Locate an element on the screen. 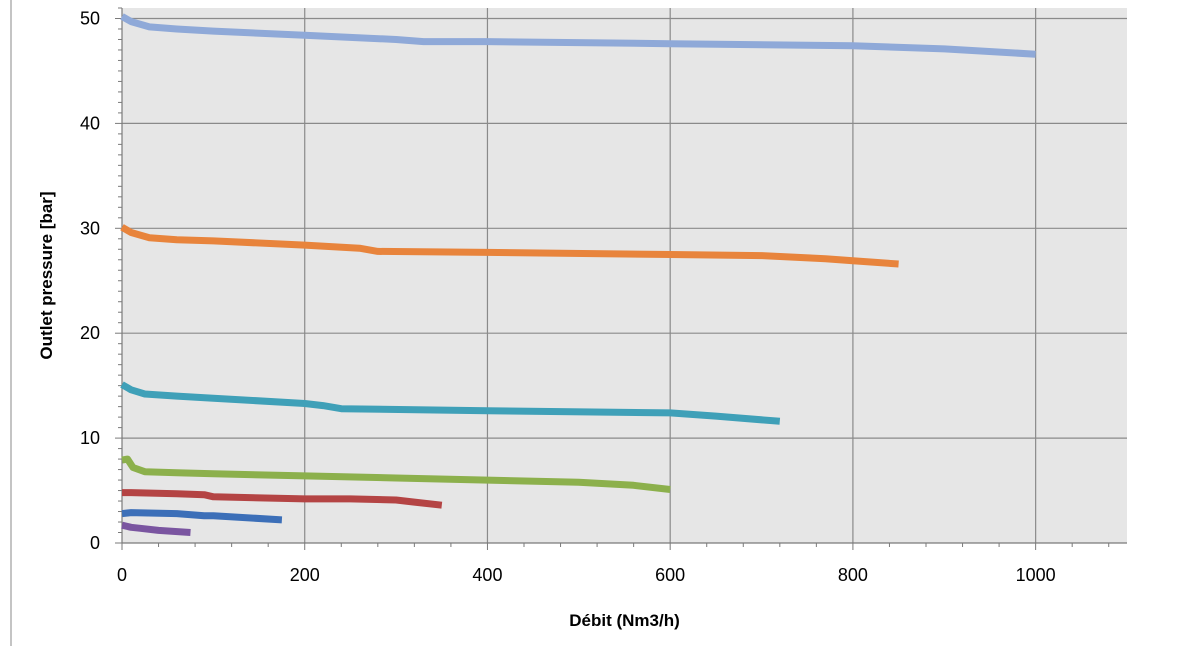 The image size is (1184, 646). y-tick-label: 40 is located at coordinates (90, 123).